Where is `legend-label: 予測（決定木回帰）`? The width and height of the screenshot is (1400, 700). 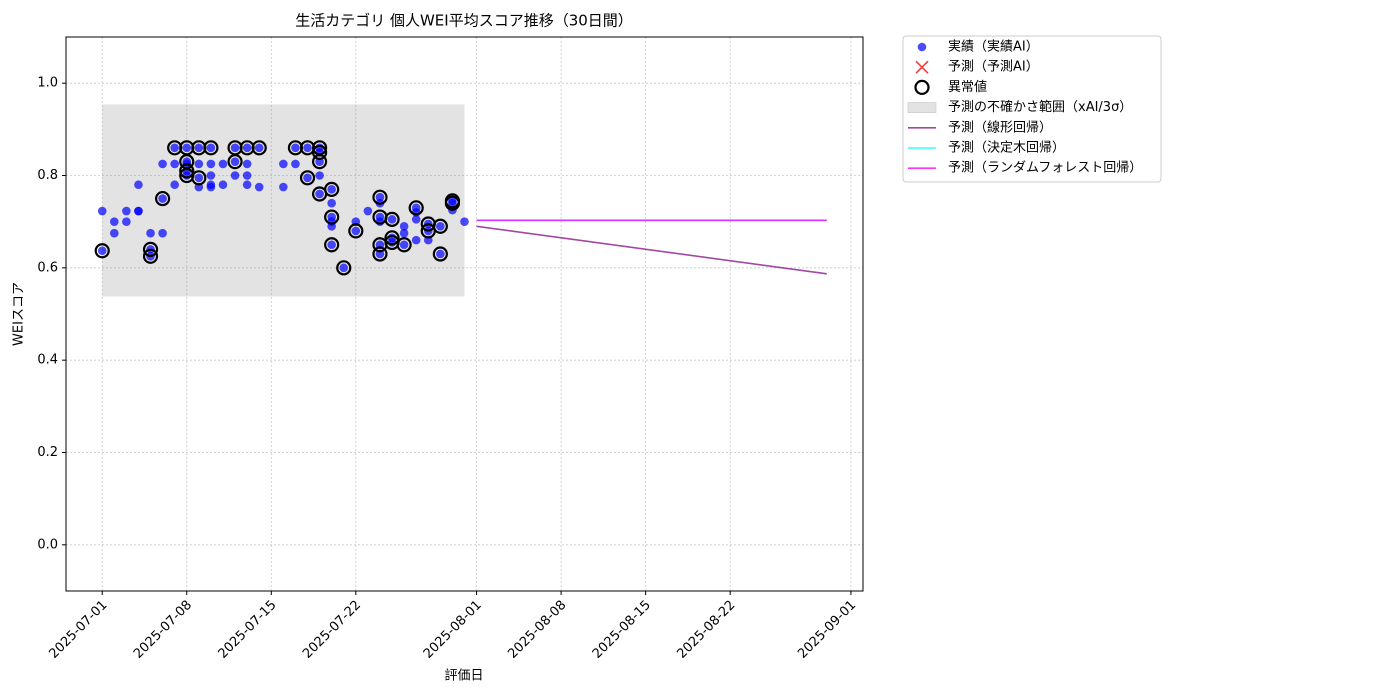
legend-label: 予測（決定木回帰） is located at coordinates (1006, 148).